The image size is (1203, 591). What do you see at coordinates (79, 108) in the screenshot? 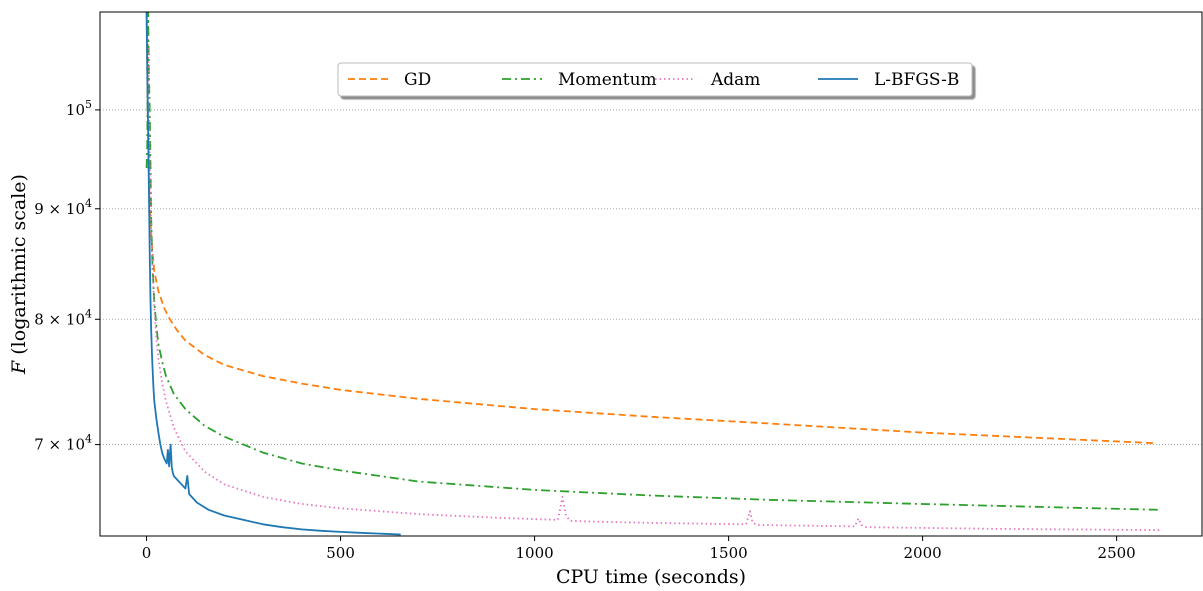
I see `y-tick-label: 105` at bounding box center [79, 108].